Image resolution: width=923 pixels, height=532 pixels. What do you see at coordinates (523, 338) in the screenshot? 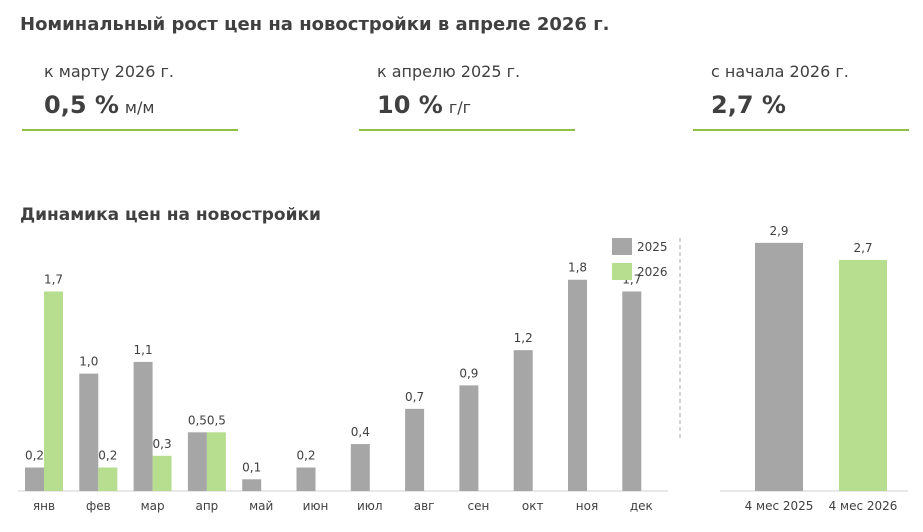
I see `bar-label-2025-9: 1,2` at bounding box center [523, 338].